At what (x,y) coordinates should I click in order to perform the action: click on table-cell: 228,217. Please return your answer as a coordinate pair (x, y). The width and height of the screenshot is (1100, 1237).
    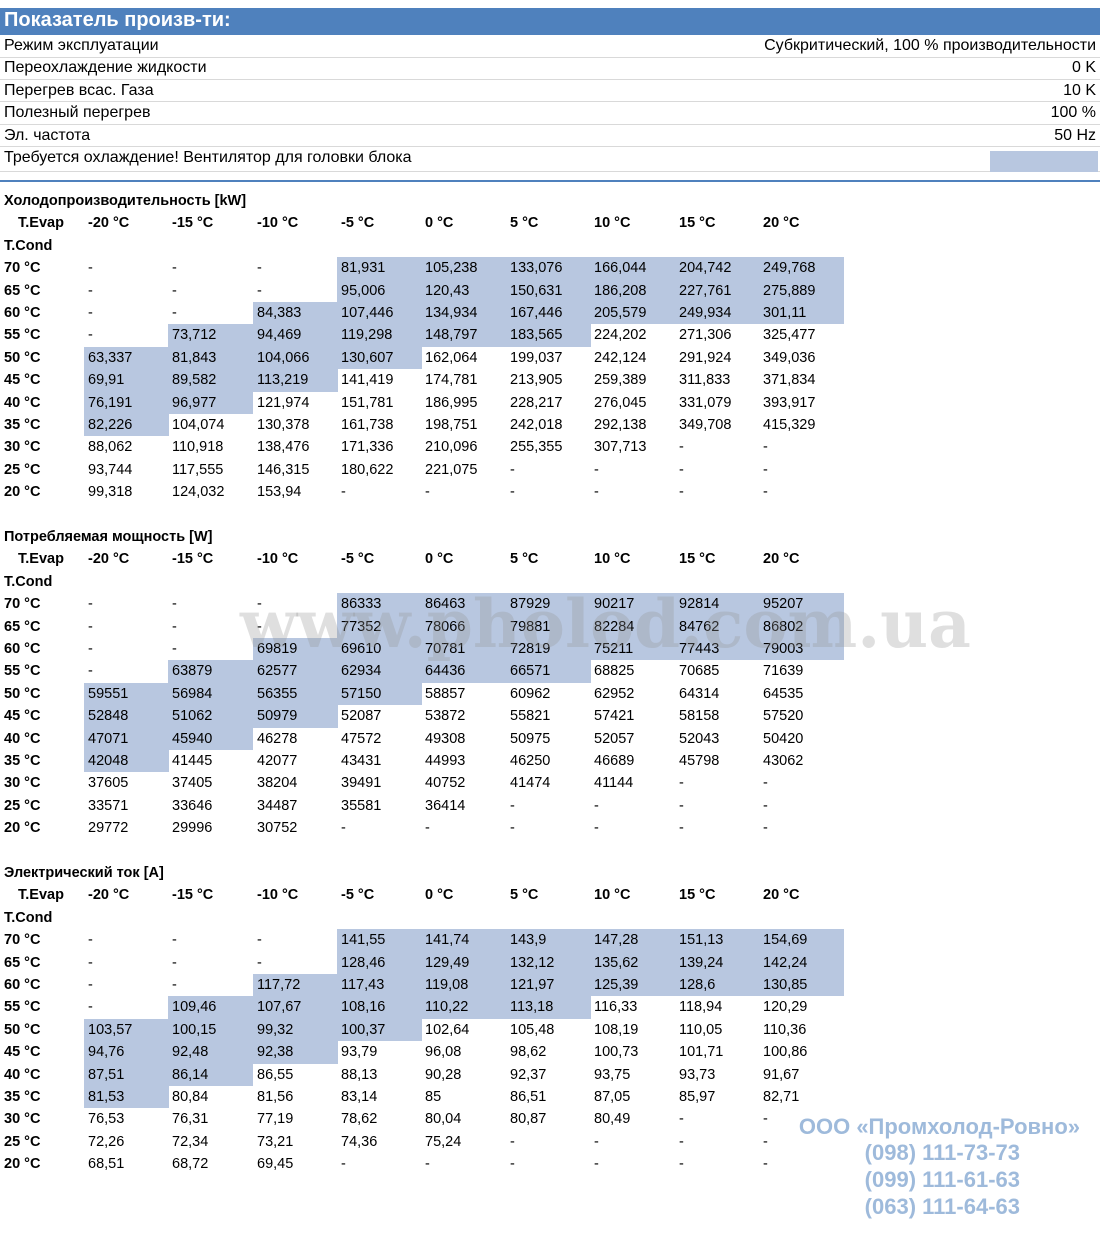
    Looking at the image, I should click on (536, 402).